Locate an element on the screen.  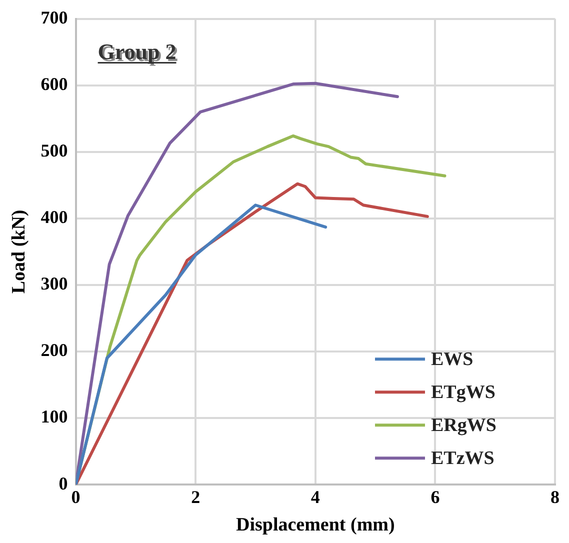
y-tick-label: 500 is located at coordinates (54, 150).